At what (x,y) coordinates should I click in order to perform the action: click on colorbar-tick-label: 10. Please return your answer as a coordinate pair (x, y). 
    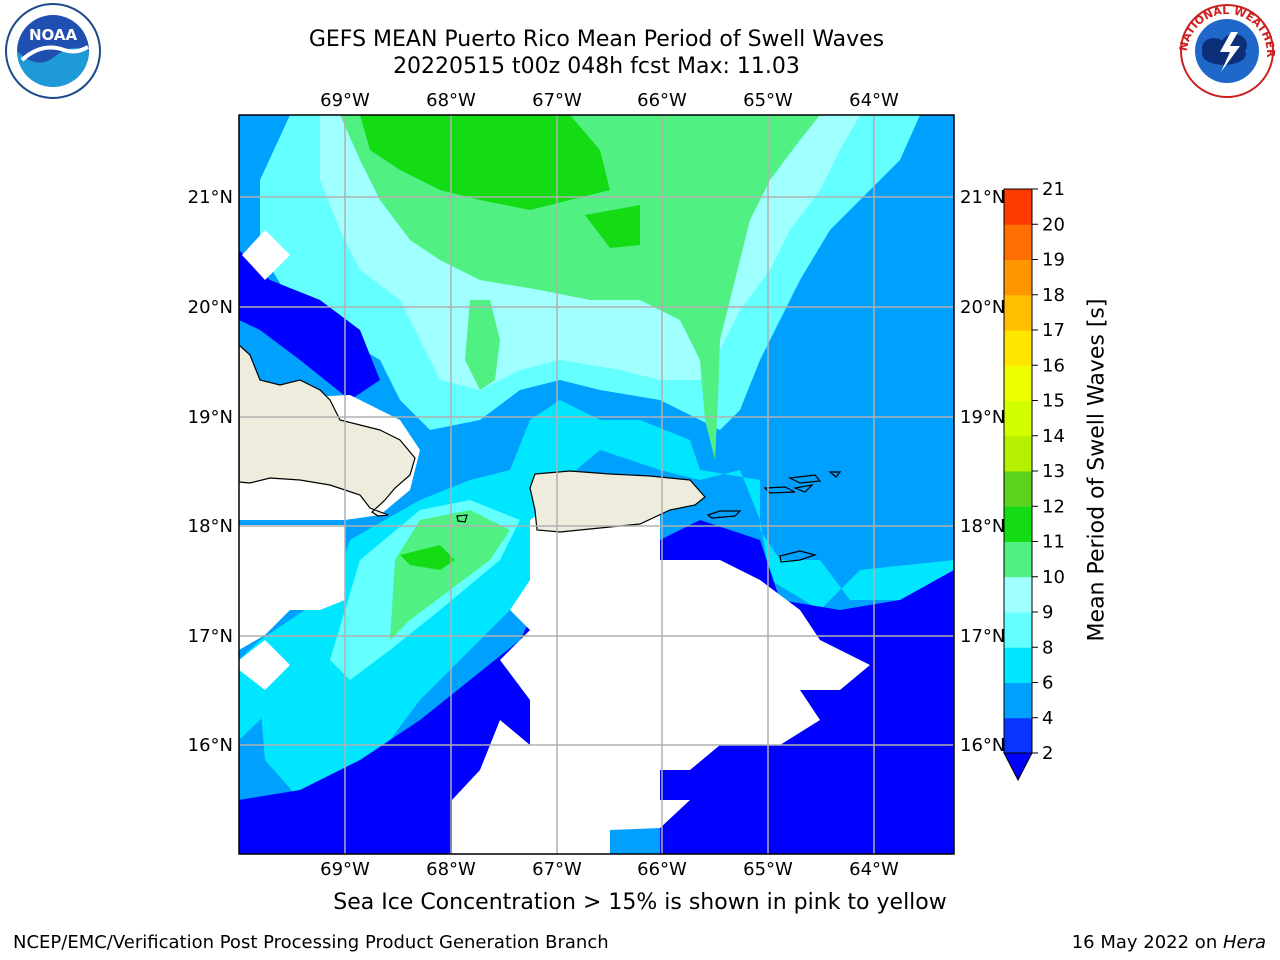
    Looking at the image, I should click on (1053, 577).